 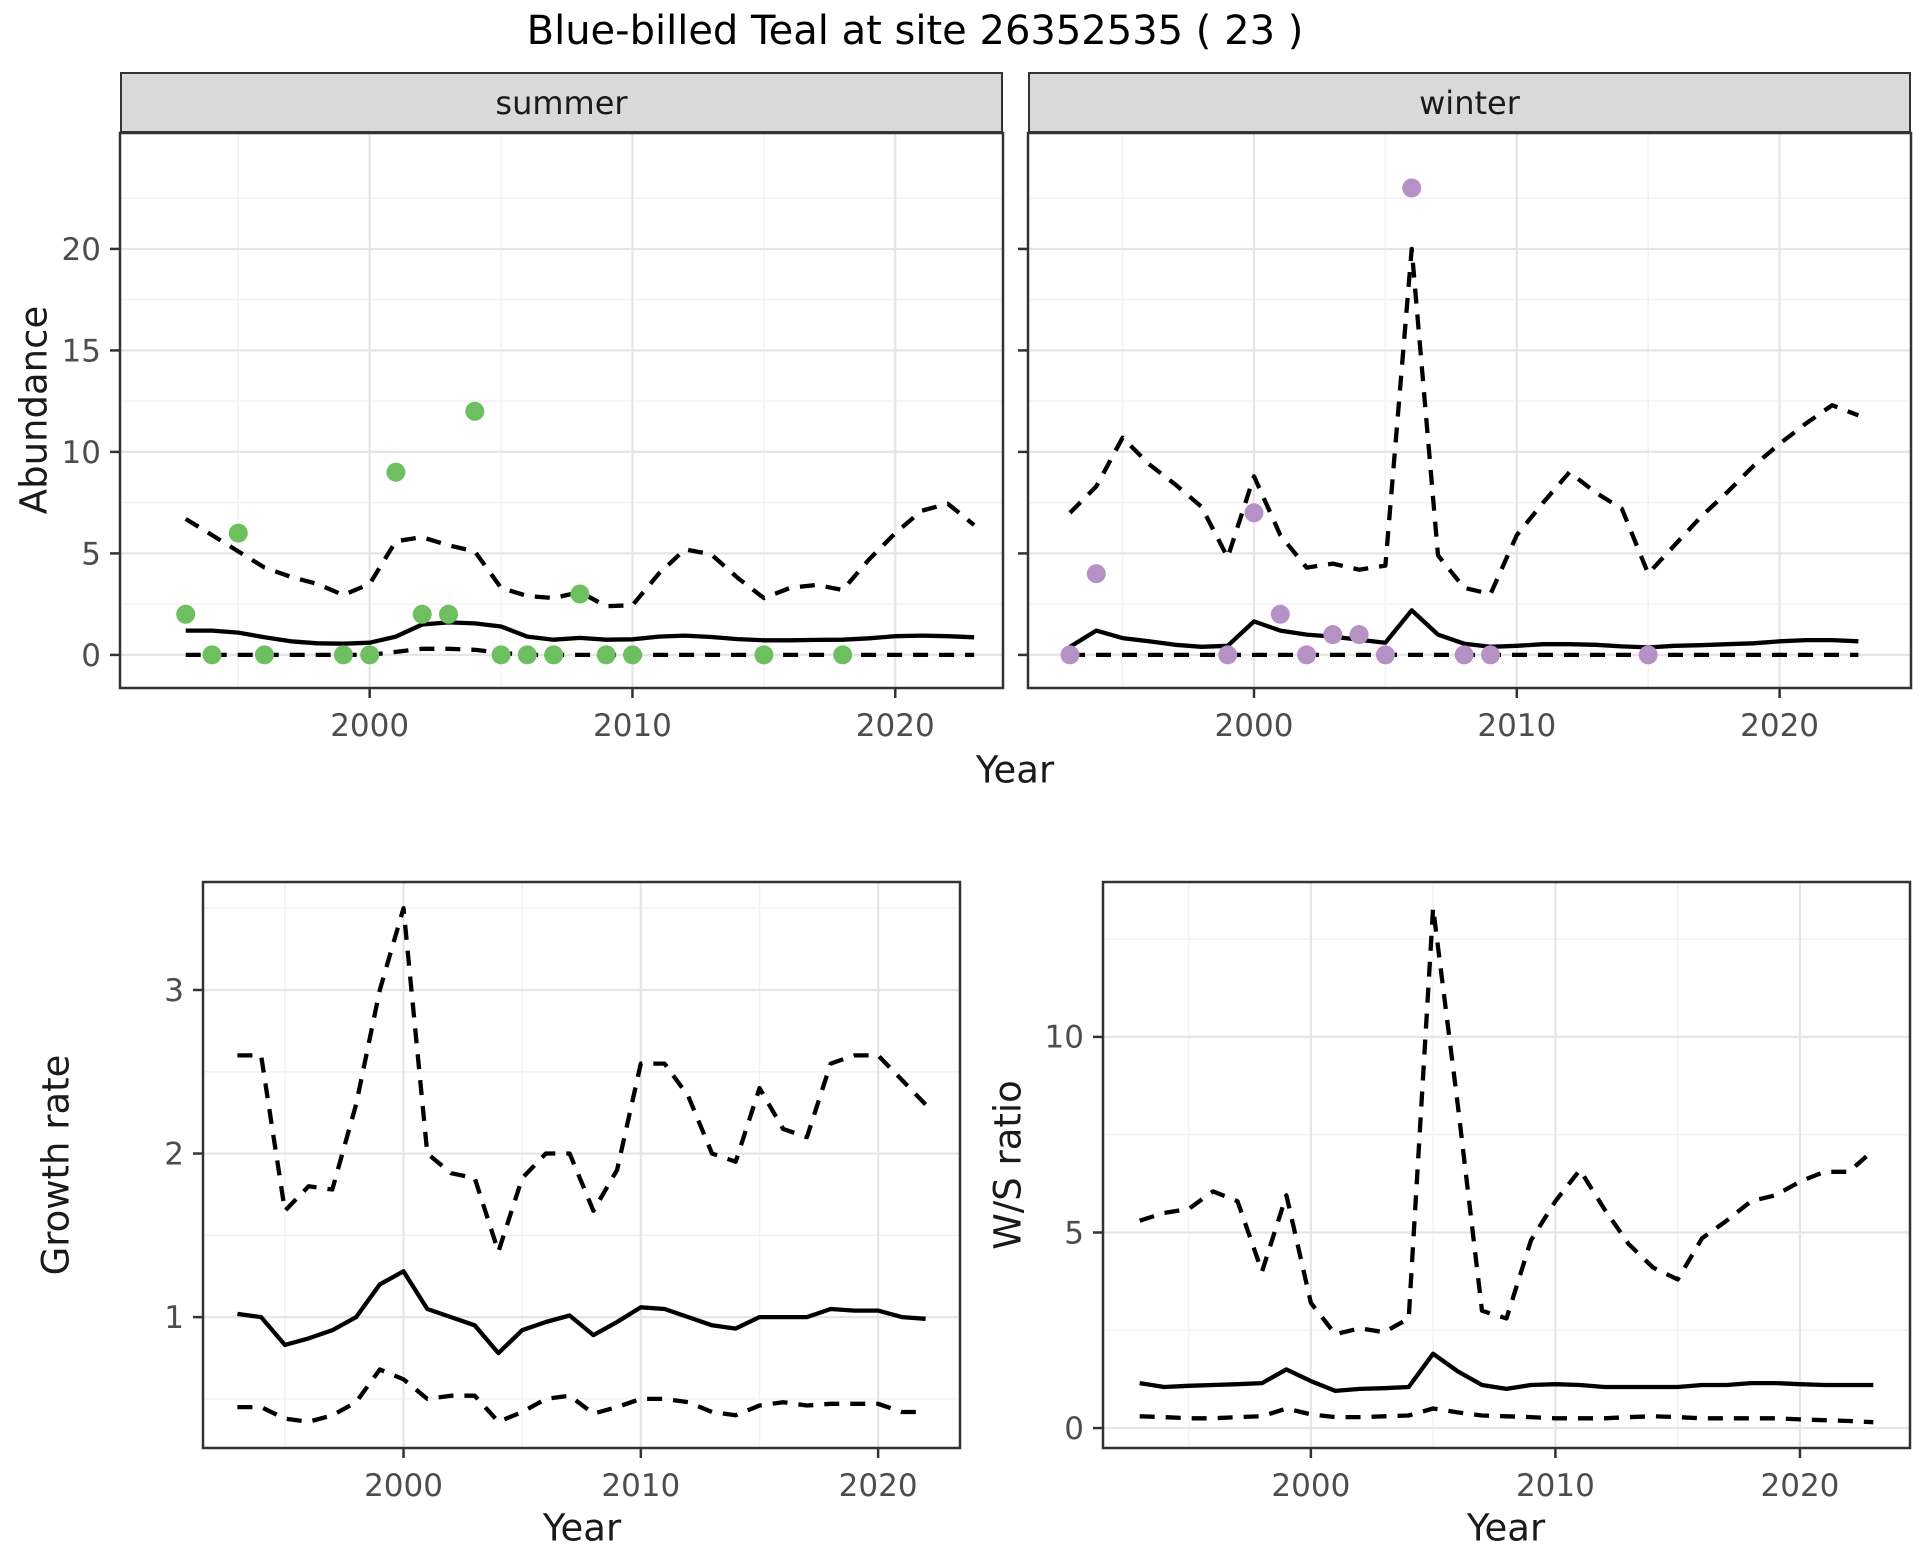 I want to click on y-axis-title-ws-ratio: W/S ratio, so click(x=1008, y=1165).